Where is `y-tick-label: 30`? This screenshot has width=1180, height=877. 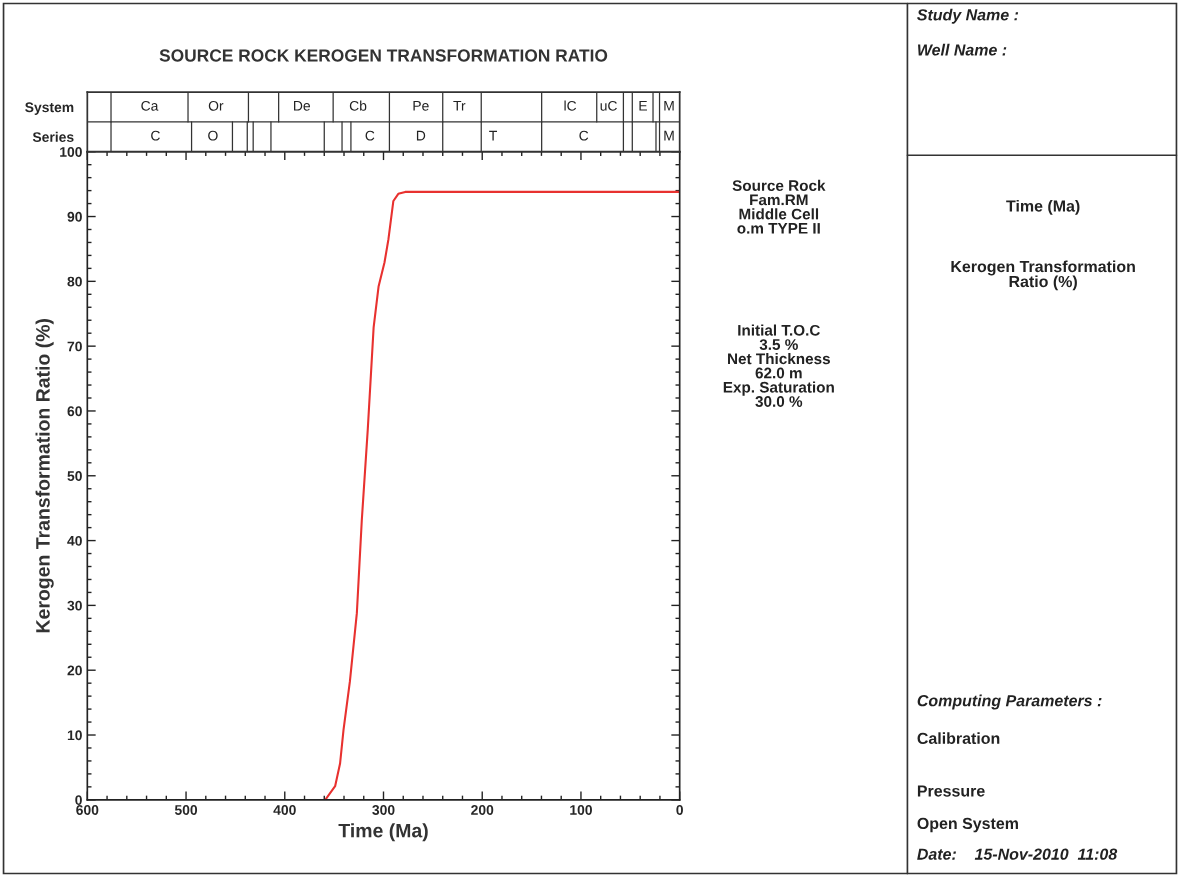 y-tick-label: 30 is located at coordinates (74, 605).